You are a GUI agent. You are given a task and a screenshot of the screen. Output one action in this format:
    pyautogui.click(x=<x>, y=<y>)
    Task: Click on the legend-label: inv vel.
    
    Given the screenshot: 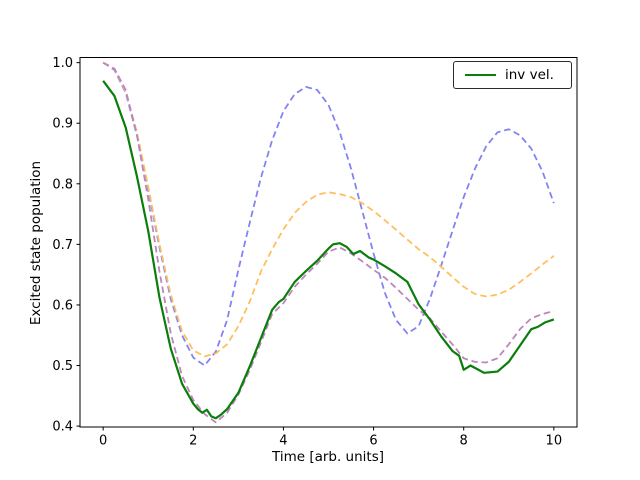 What is the action you would take?
    pyautogui.click(x=529, y=75)
    